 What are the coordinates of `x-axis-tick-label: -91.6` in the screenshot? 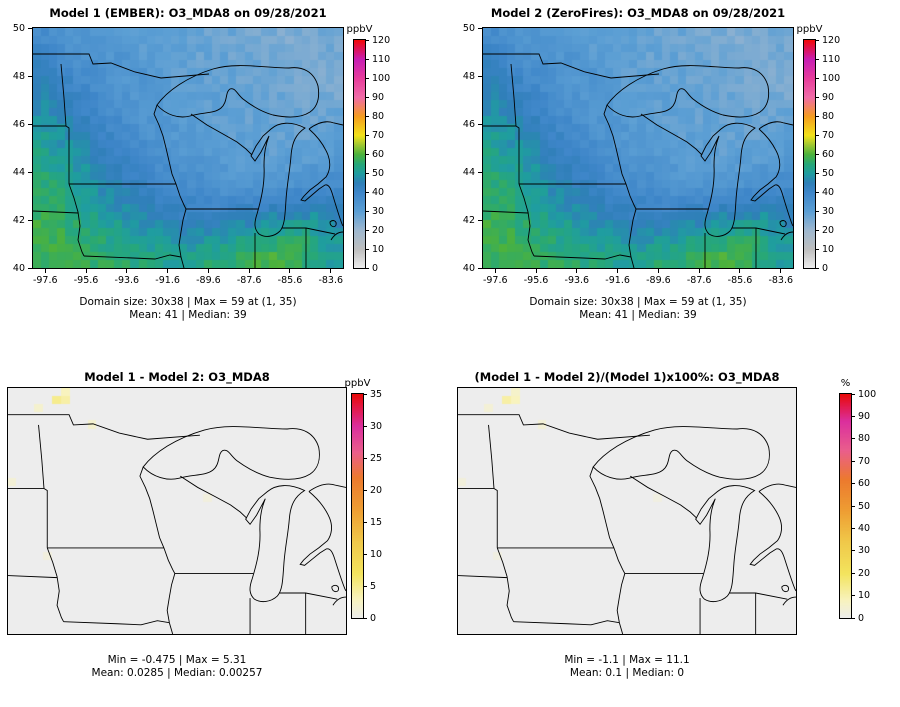 It's located at (617, 280).